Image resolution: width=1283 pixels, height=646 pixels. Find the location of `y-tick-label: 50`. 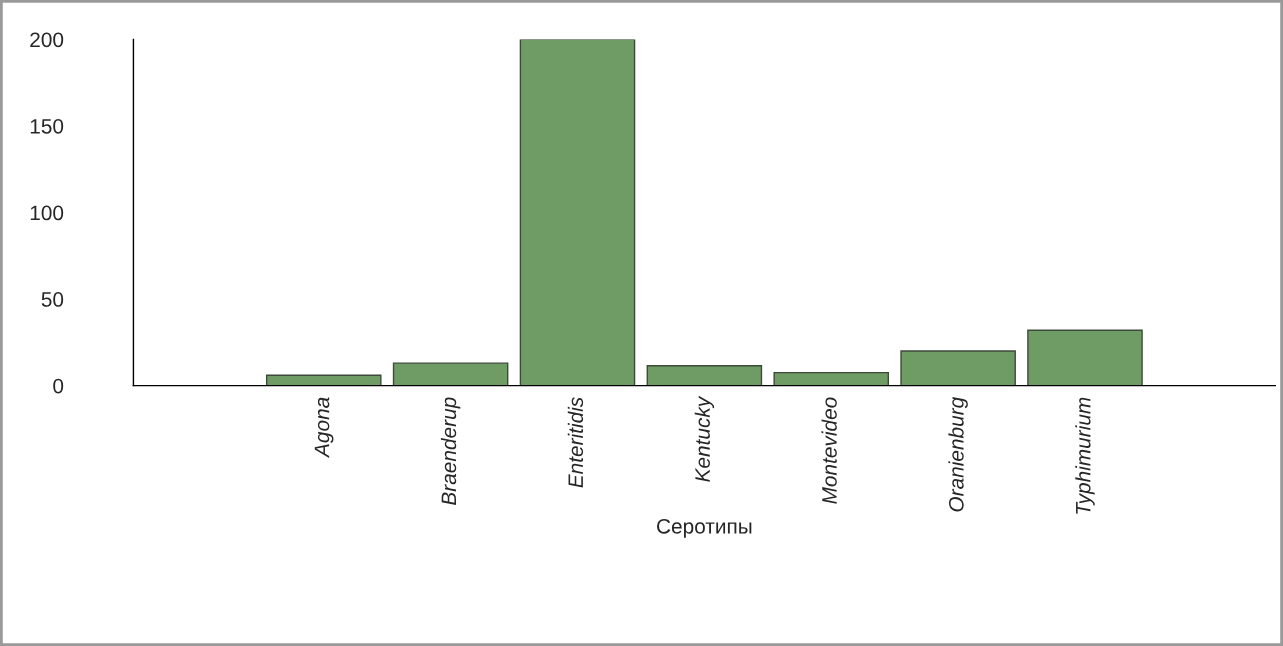

y-tick-label: 50 is located at coordinates (52, 299).